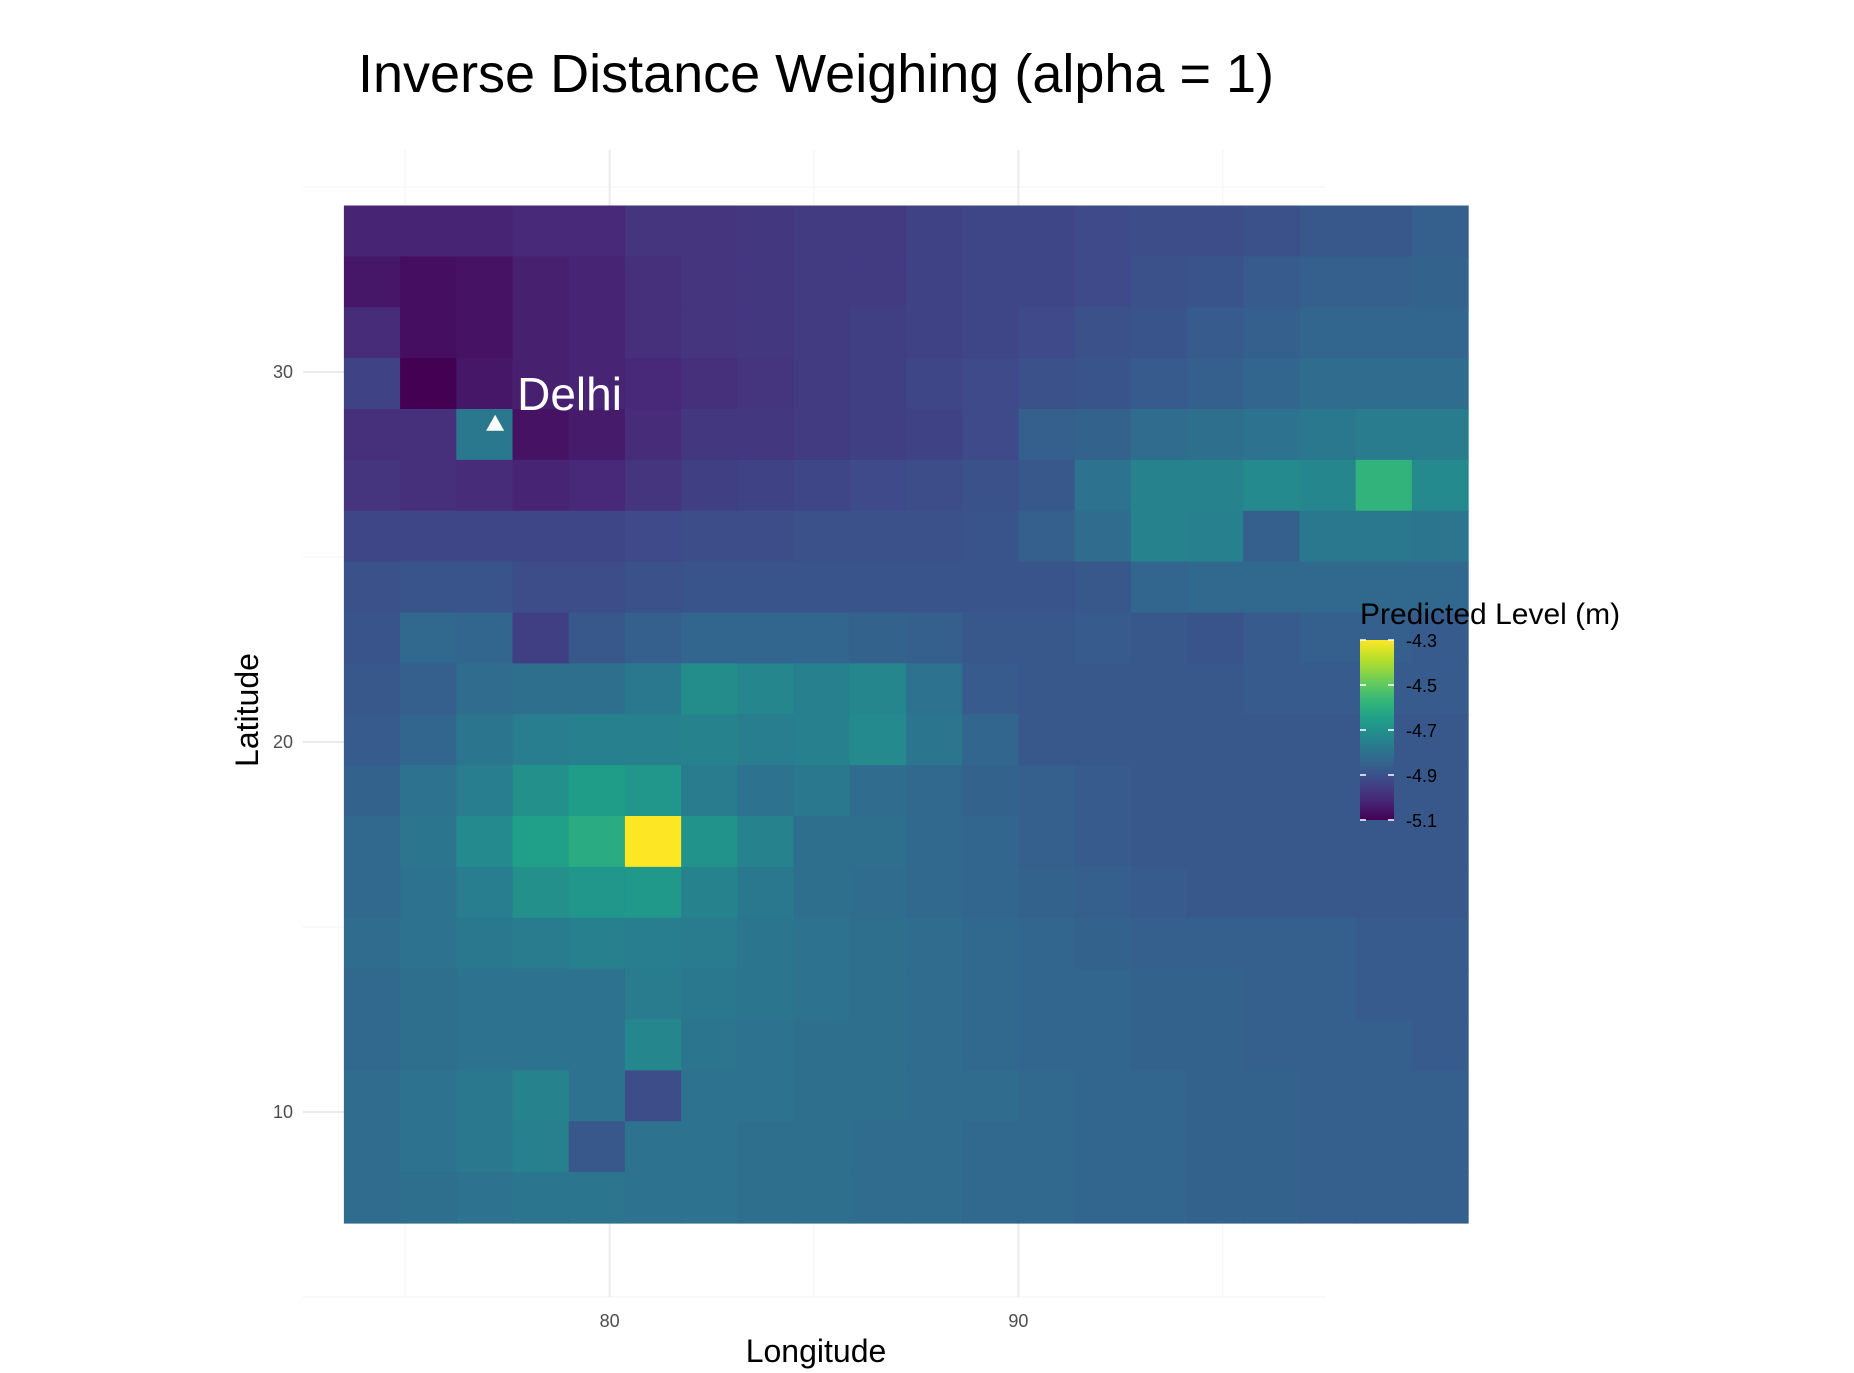 Image resolution: width=1854 pixels, height=1373 pixels. Describe the element at coordinates (495, 422) in the screenshot. I see `delhi-marker` at that location.